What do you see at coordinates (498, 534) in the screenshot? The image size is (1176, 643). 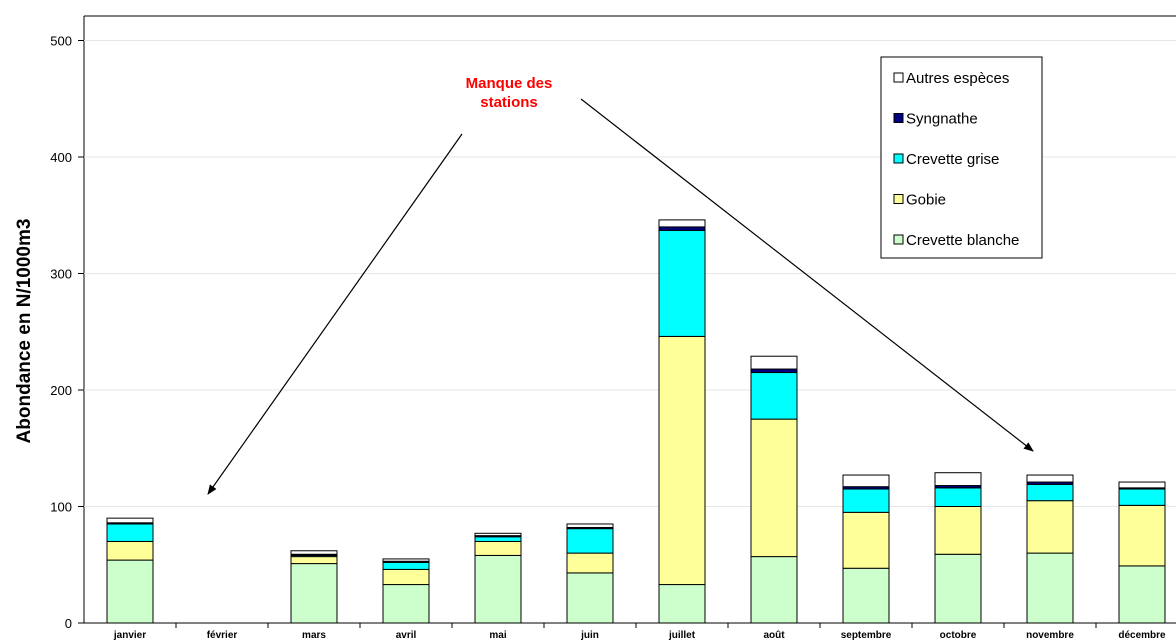 I see `bar-mai-autres-especes` at bounding box center [498, 534].